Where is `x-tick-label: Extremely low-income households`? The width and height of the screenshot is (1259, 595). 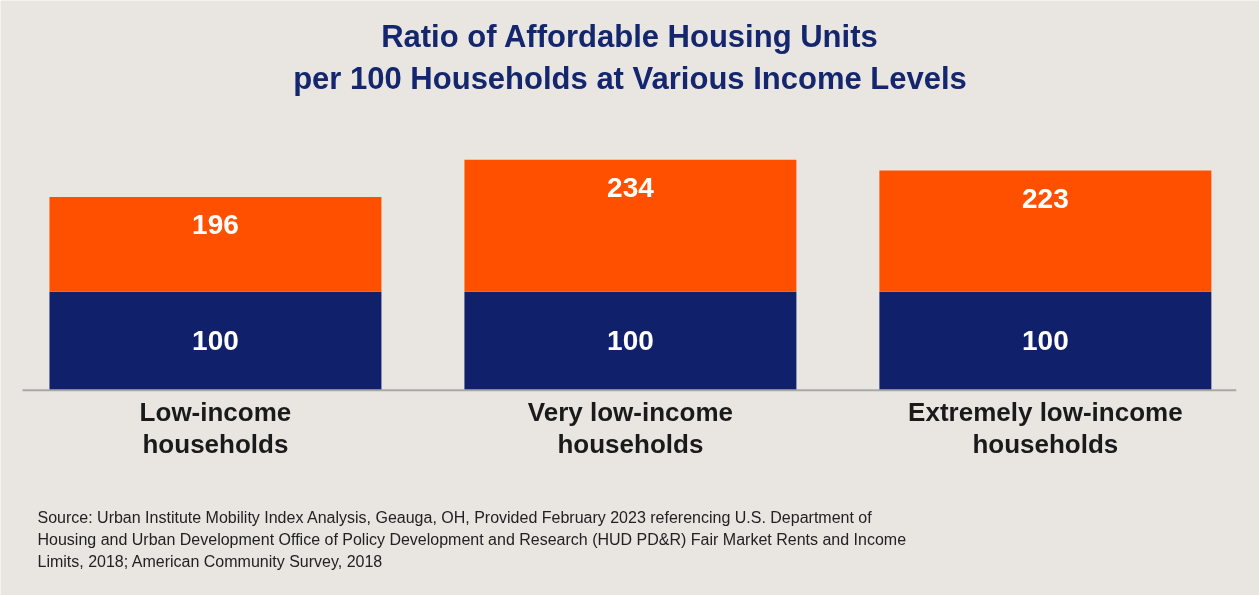
x-tick-label: Extremely low-income households is located at coordinates (1045, 428).